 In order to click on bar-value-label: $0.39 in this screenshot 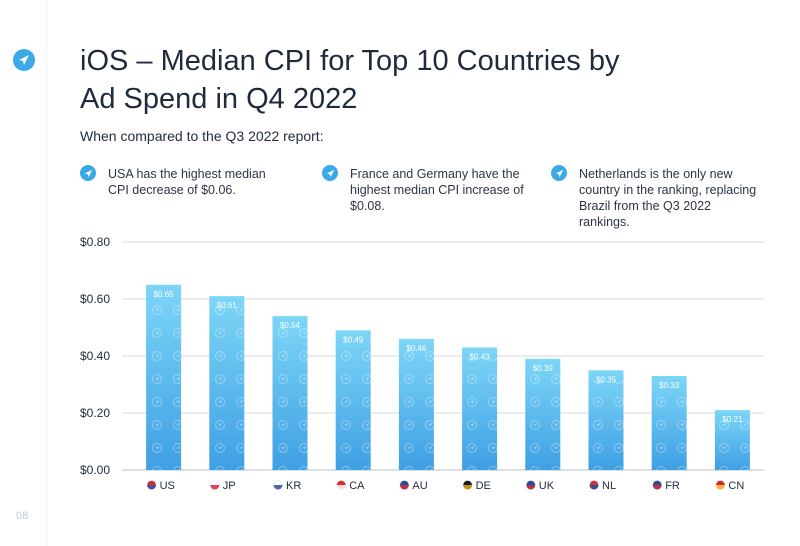, I will do `click(543, 368)`.